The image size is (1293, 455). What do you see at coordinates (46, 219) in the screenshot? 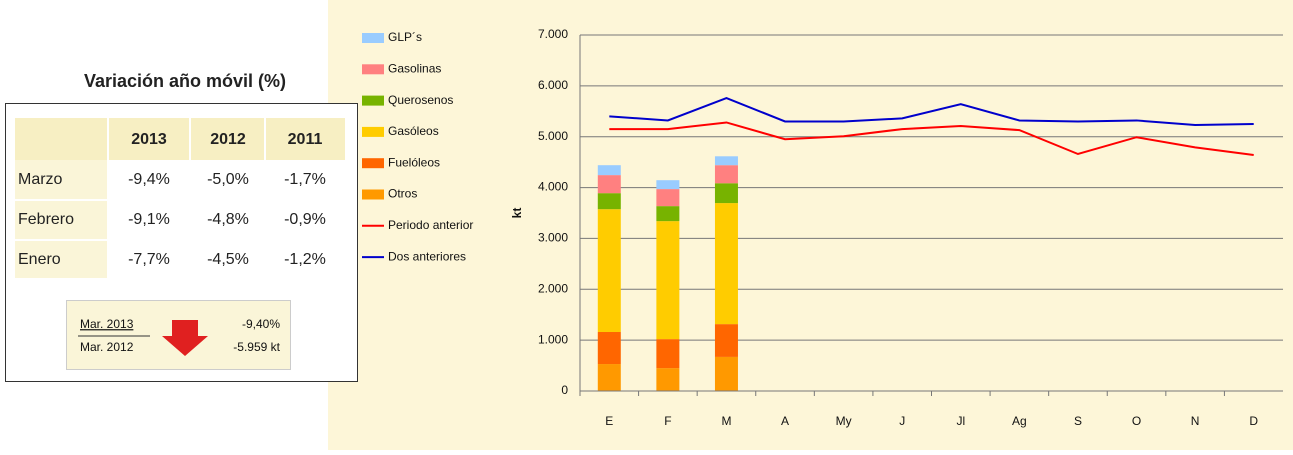
I see `row-label: Febrero` at bounding box center [46, 219].